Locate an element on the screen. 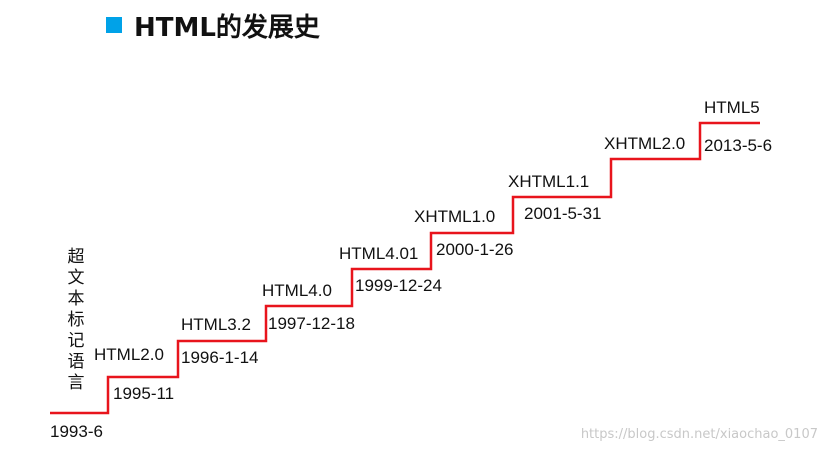  title-text: HTML的发展史 is located at coordinates (227, 27).